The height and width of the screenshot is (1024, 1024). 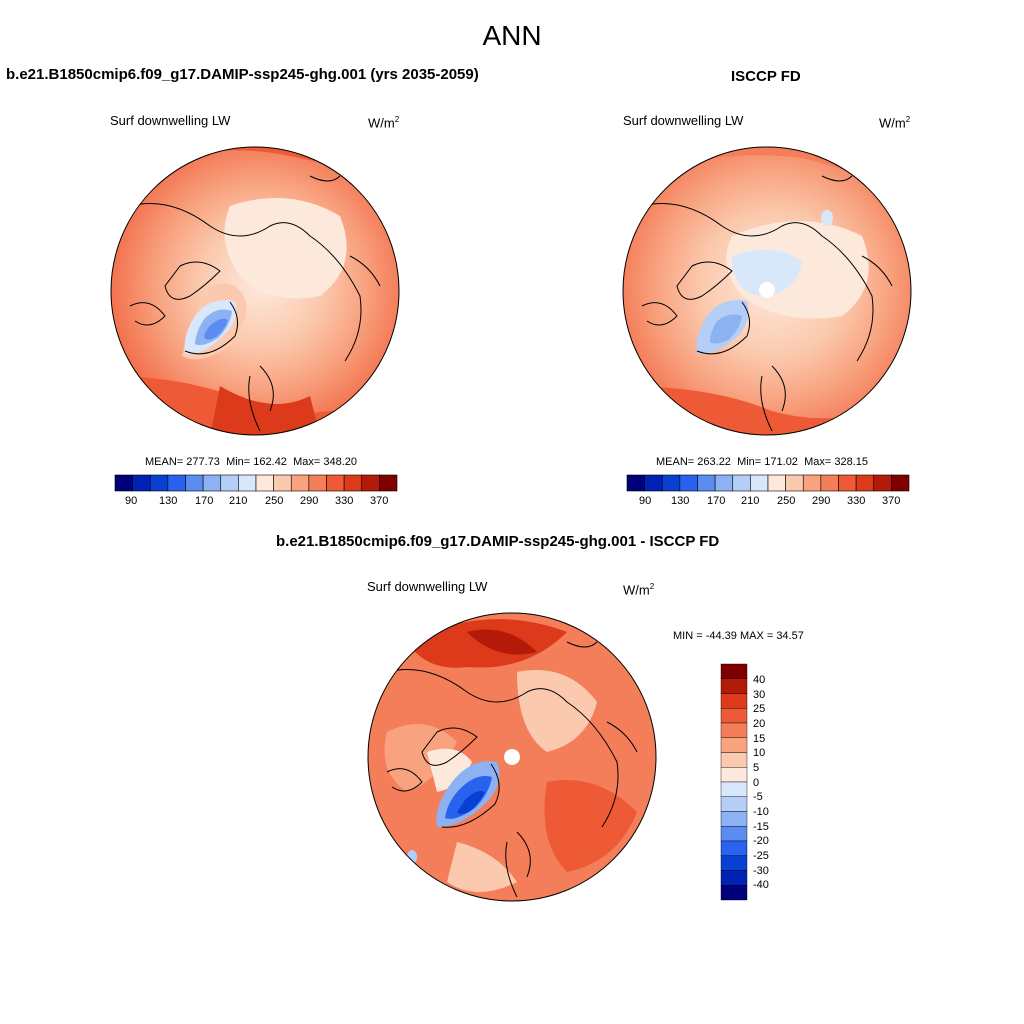 What do you see at coordinates (512, 35) in the screenshot?
I see `figure-title: ANN` at bounding box center [512, 35].